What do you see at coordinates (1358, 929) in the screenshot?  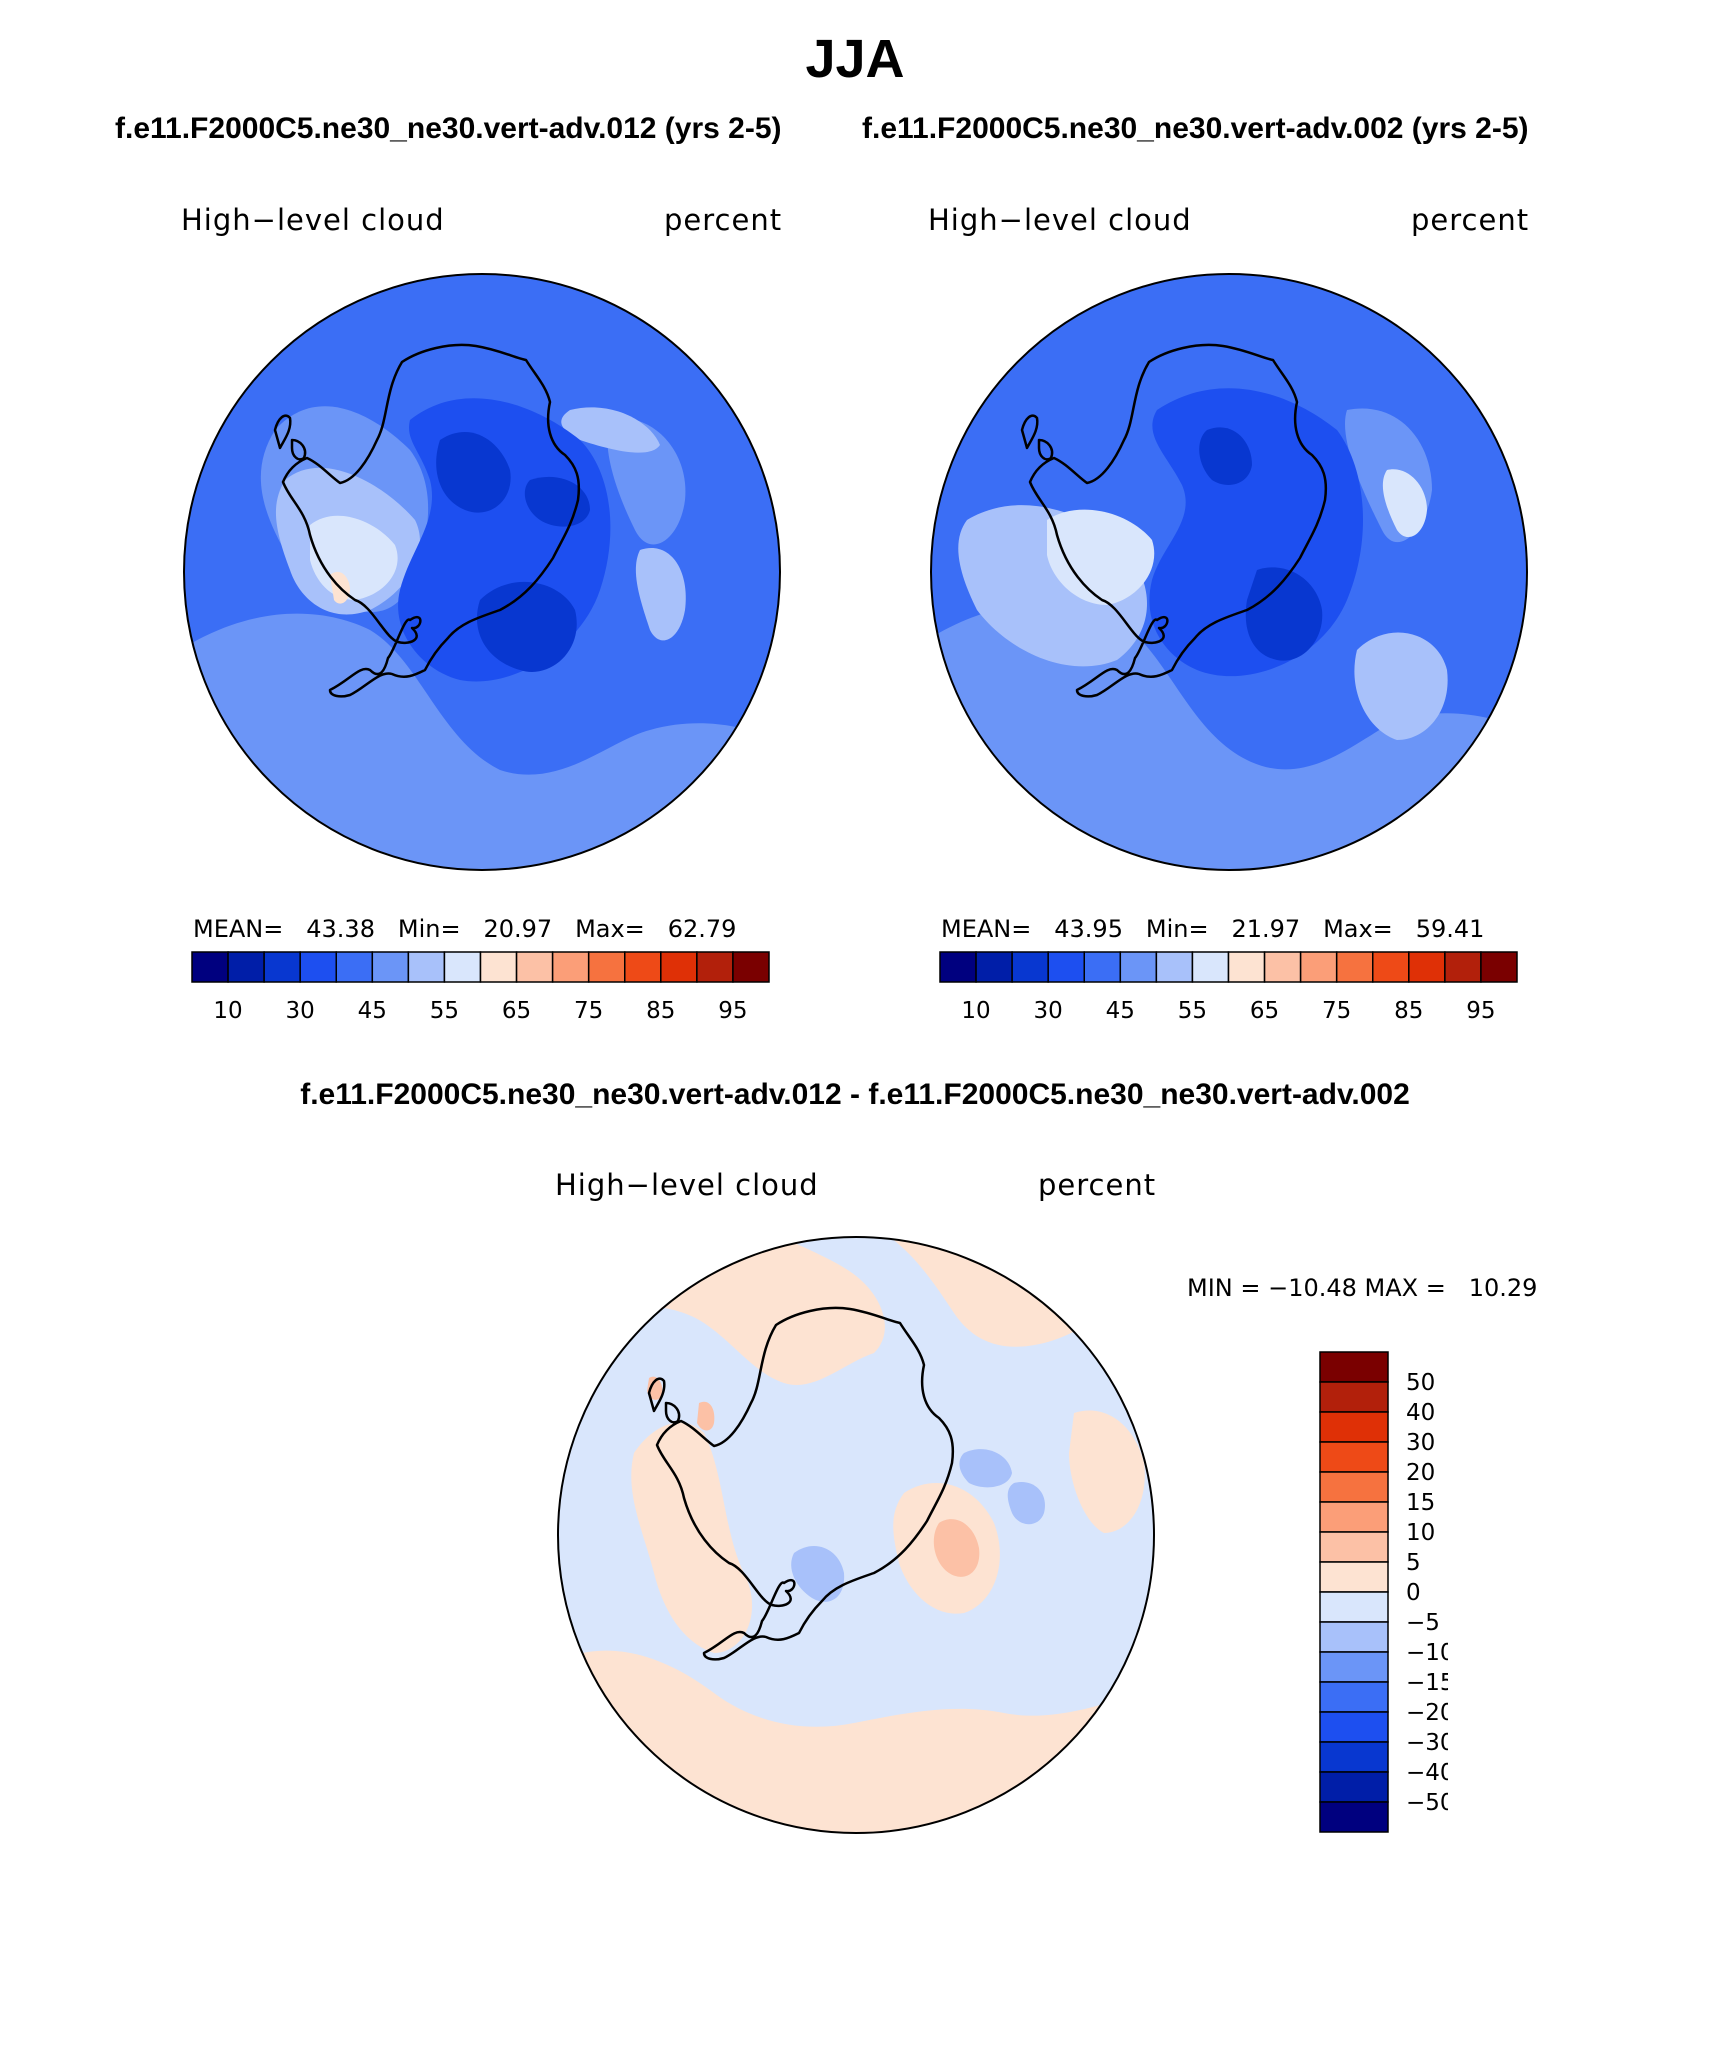 I see `panel2-max-label: Max=` at bounding box center [1358, 929].